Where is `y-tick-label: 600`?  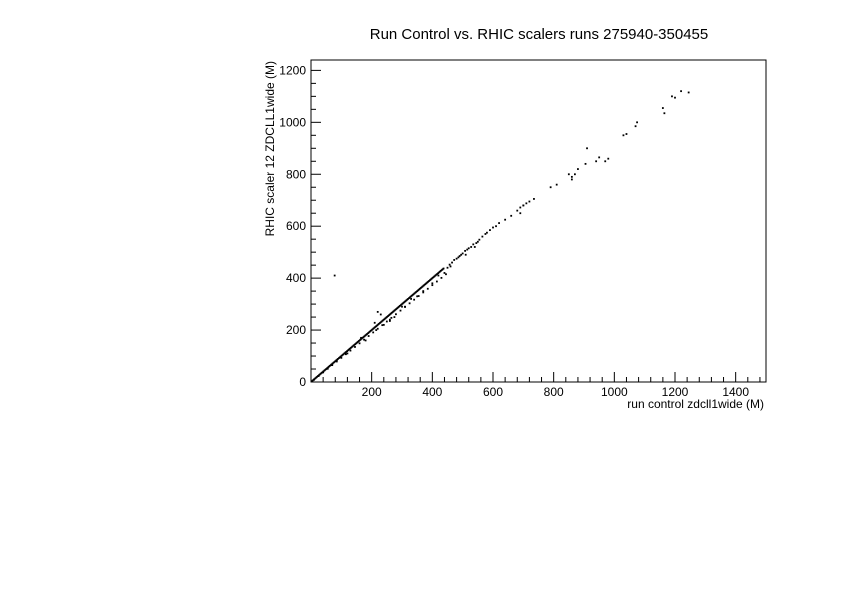
y-tick-label: 600 is located at coordinates (296, 226).